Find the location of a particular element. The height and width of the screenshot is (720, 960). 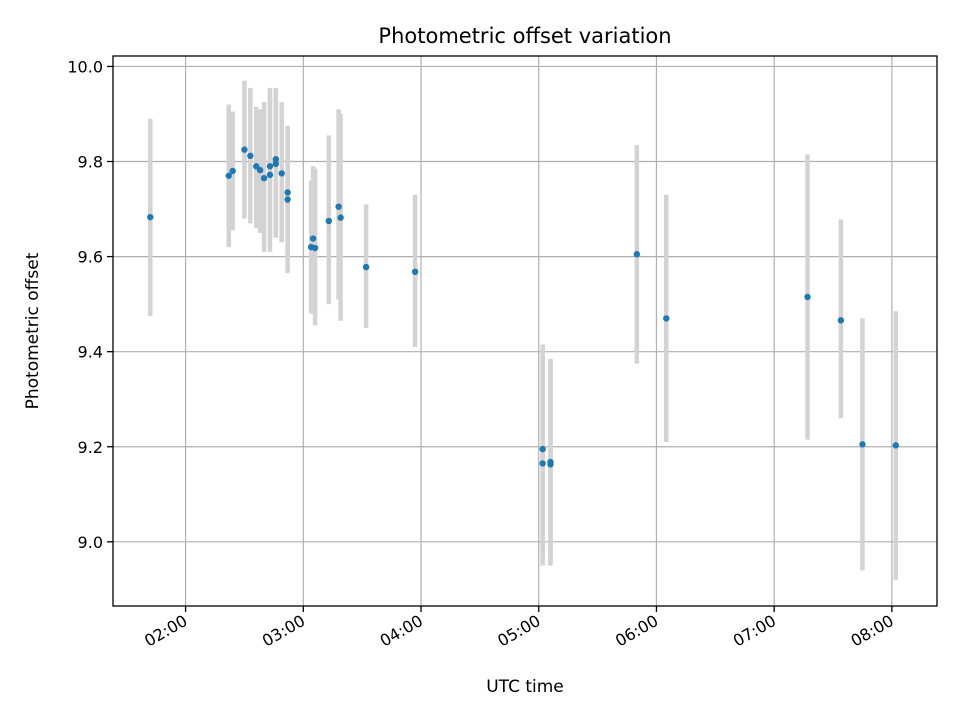

y-tick-label: 9.4 is located at coordinates (90, 352).